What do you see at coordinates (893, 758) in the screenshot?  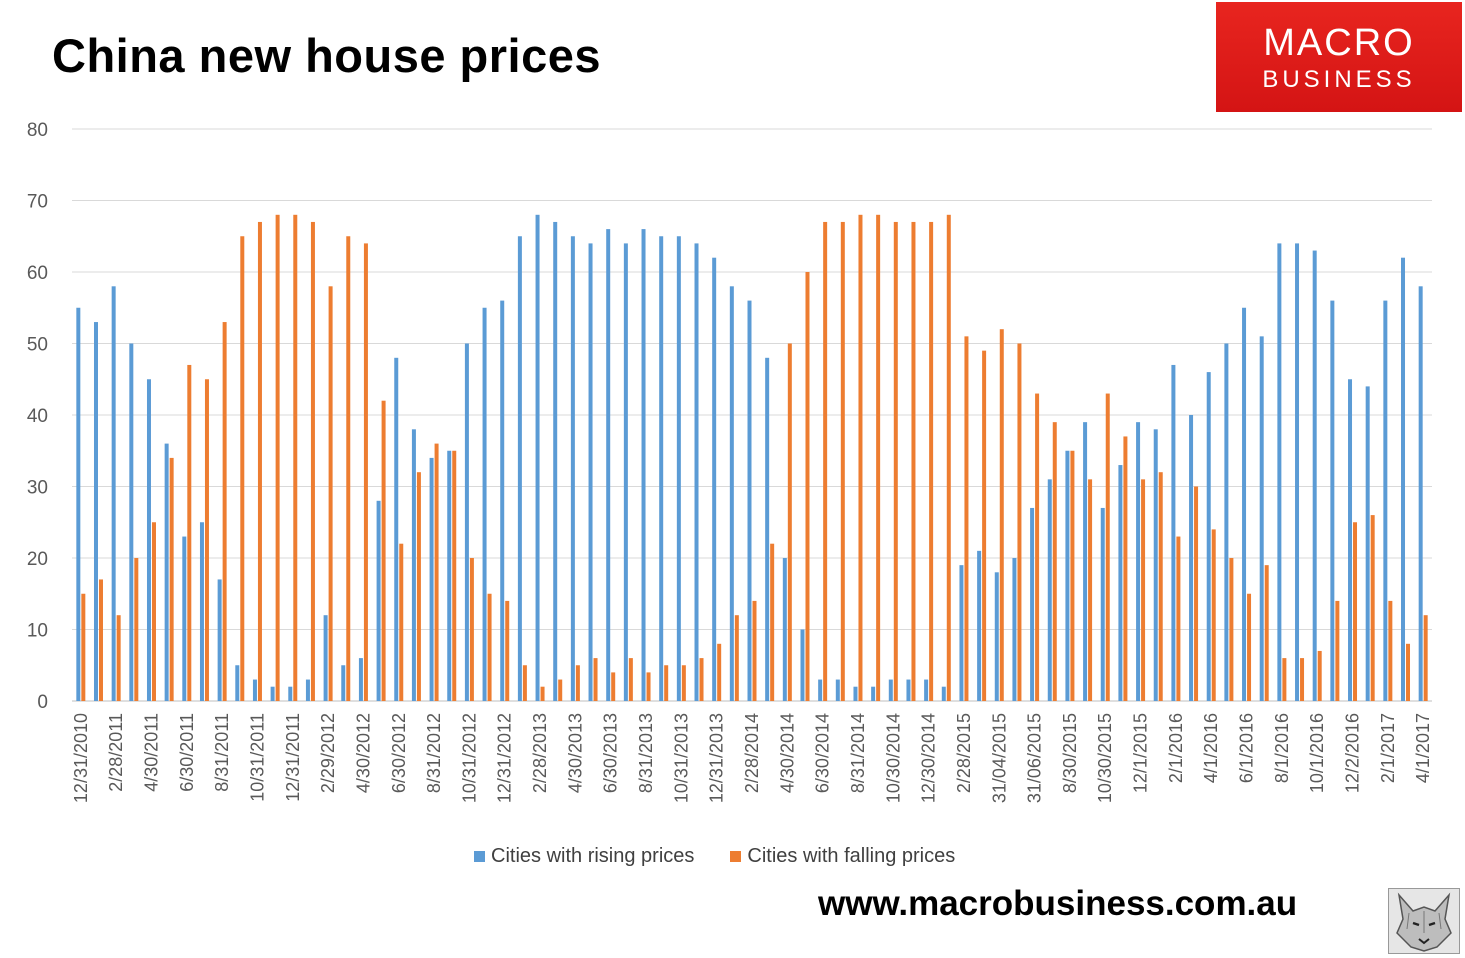 I see `x-tick-label: 10/30/2014` at bounding box center [893, 758].